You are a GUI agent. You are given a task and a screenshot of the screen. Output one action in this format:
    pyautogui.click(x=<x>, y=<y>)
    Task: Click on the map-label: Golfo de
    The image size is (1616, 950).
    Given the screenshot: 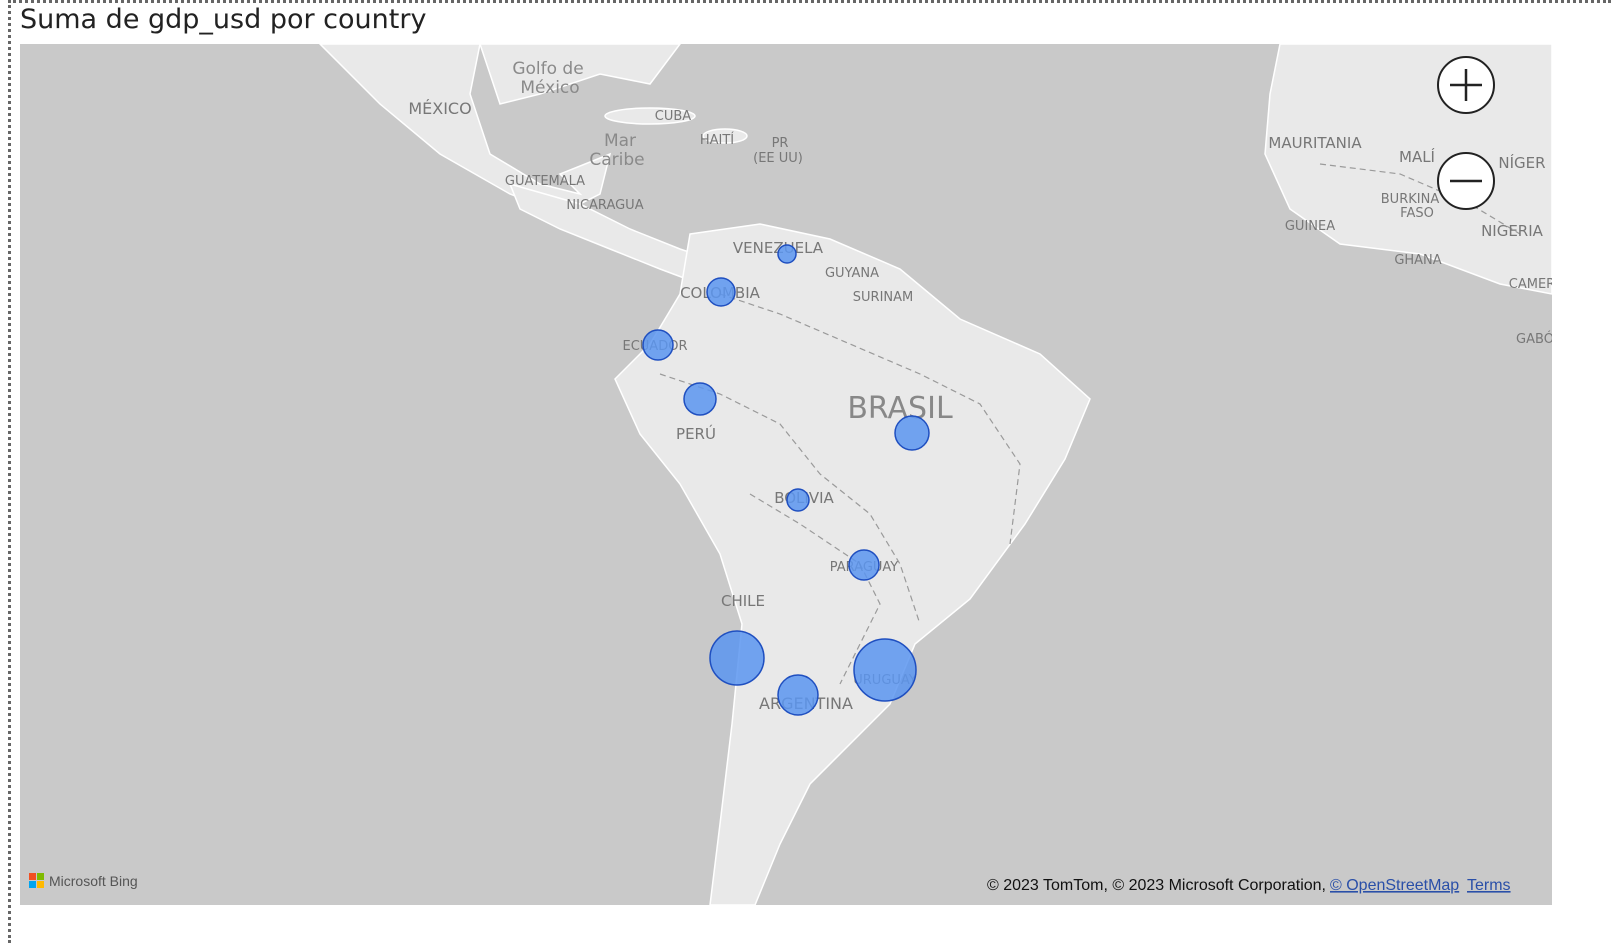 What is the action you would take?
    pyautogui.click(x=547, y=69)
    